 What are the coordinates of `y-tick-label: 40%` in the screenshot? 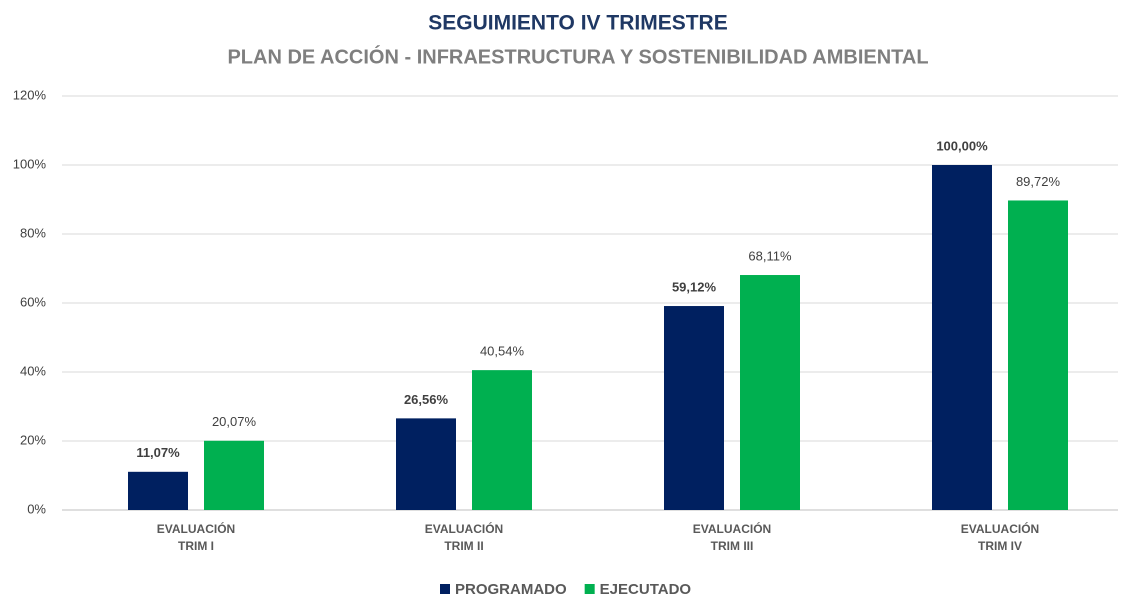 It's located at (33, 370).